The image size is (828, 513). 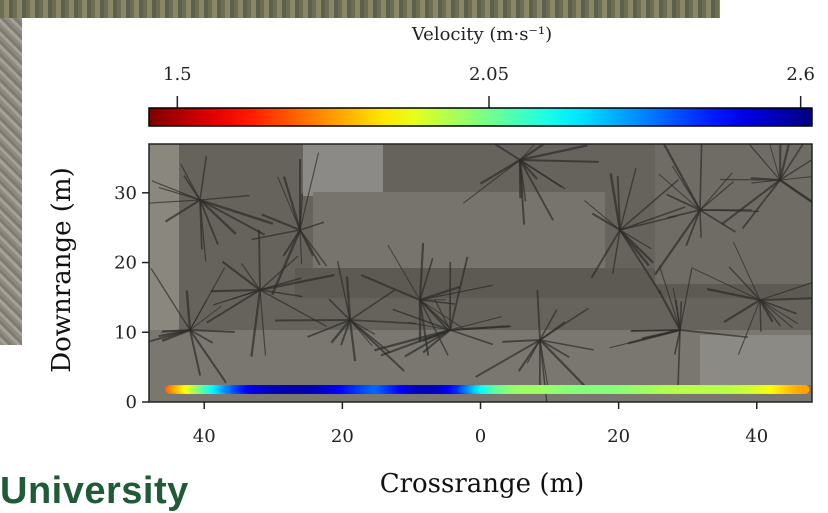 What do you see at coordinates (489, 86) in the screenshot?
I see `colorbar-ticks: 1.5 2.05 2.6` at bounding box center [489, 86].